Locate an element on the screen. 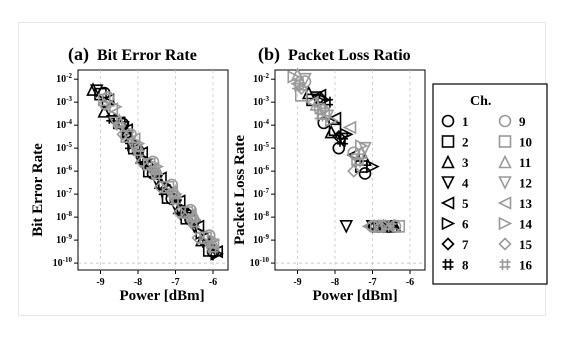 The image size is (565, 342). panel-a-label: (a) is located at coordinates (78, 54).